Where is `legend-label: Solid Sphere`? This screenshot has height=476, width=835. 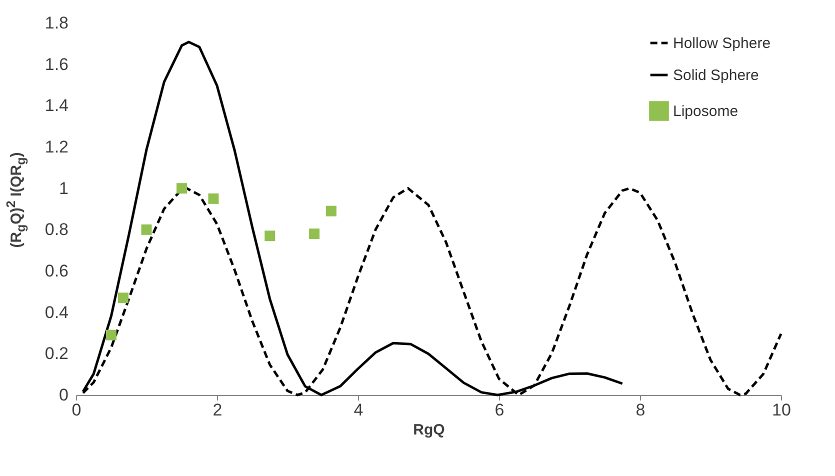
legend-label: Solid Sphere is located at coordinates (716, 75).